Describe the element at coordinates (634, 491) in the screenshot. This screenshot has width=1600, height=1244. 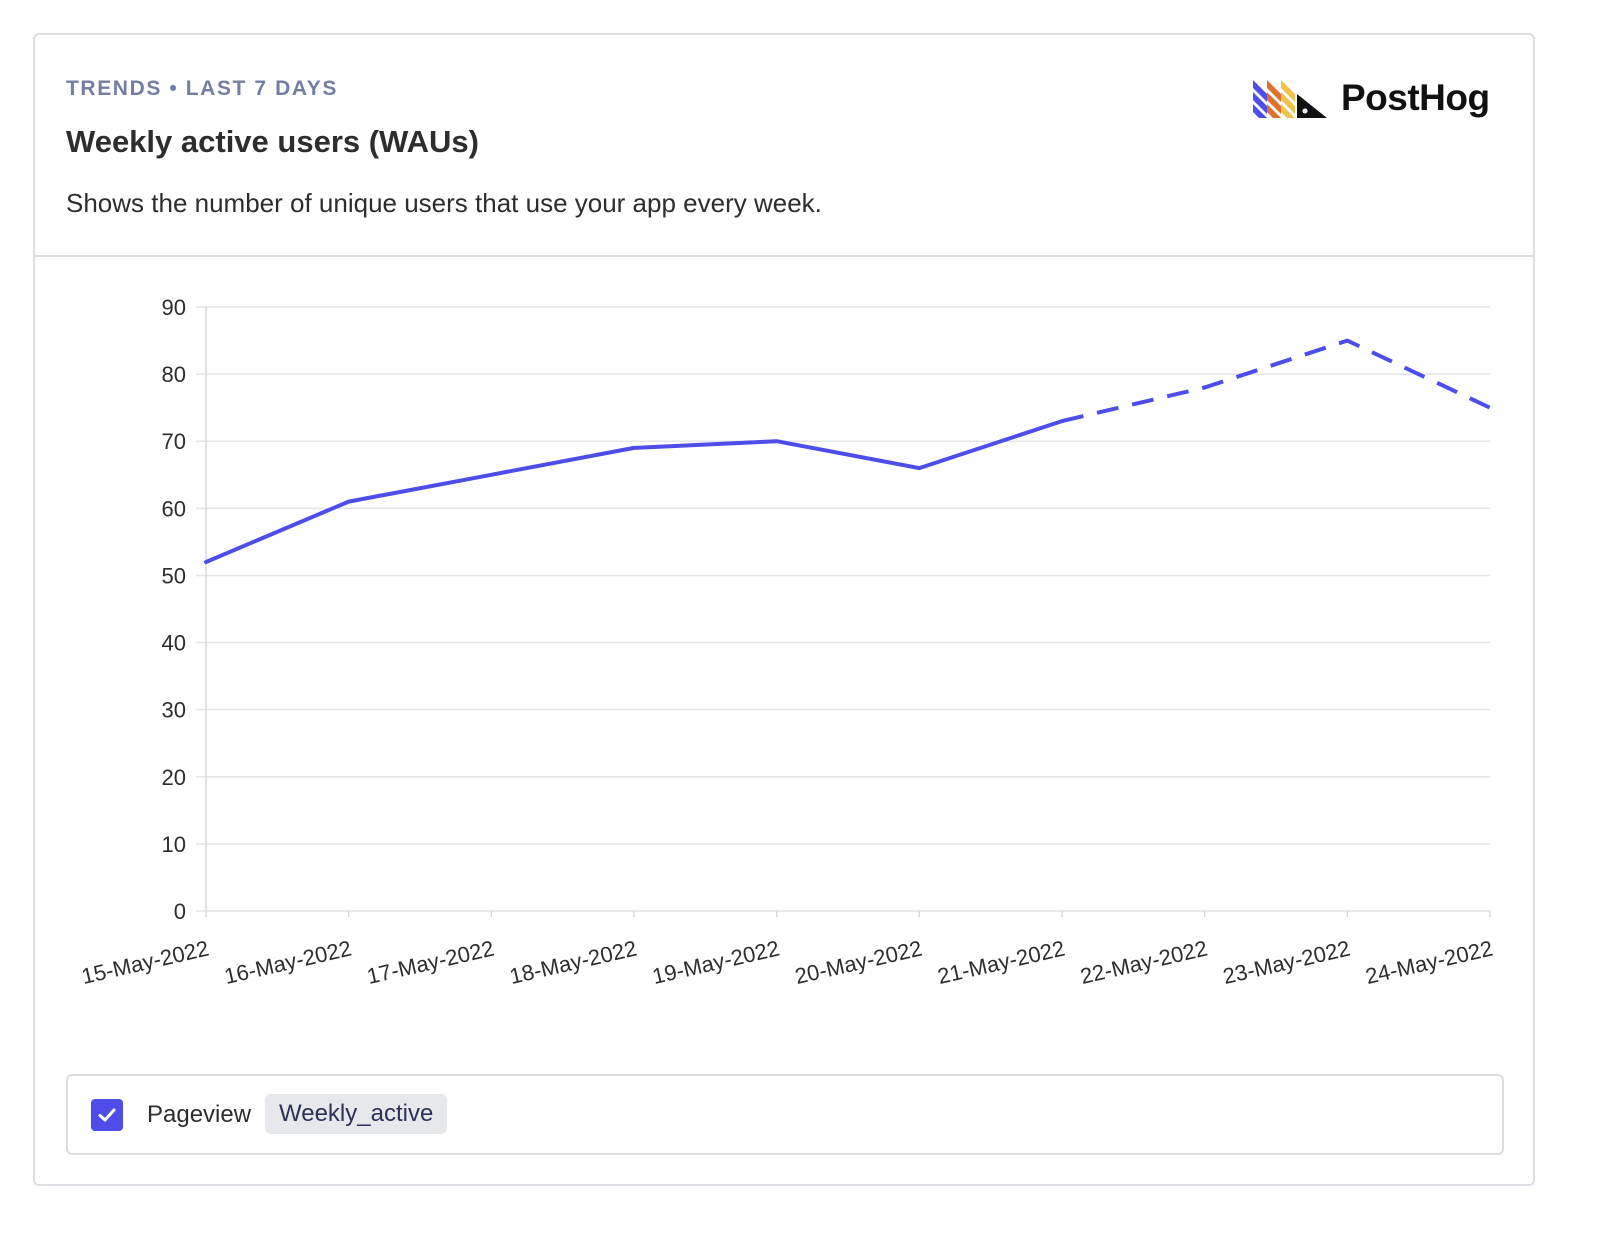
I see `series-line-solid` at that location.